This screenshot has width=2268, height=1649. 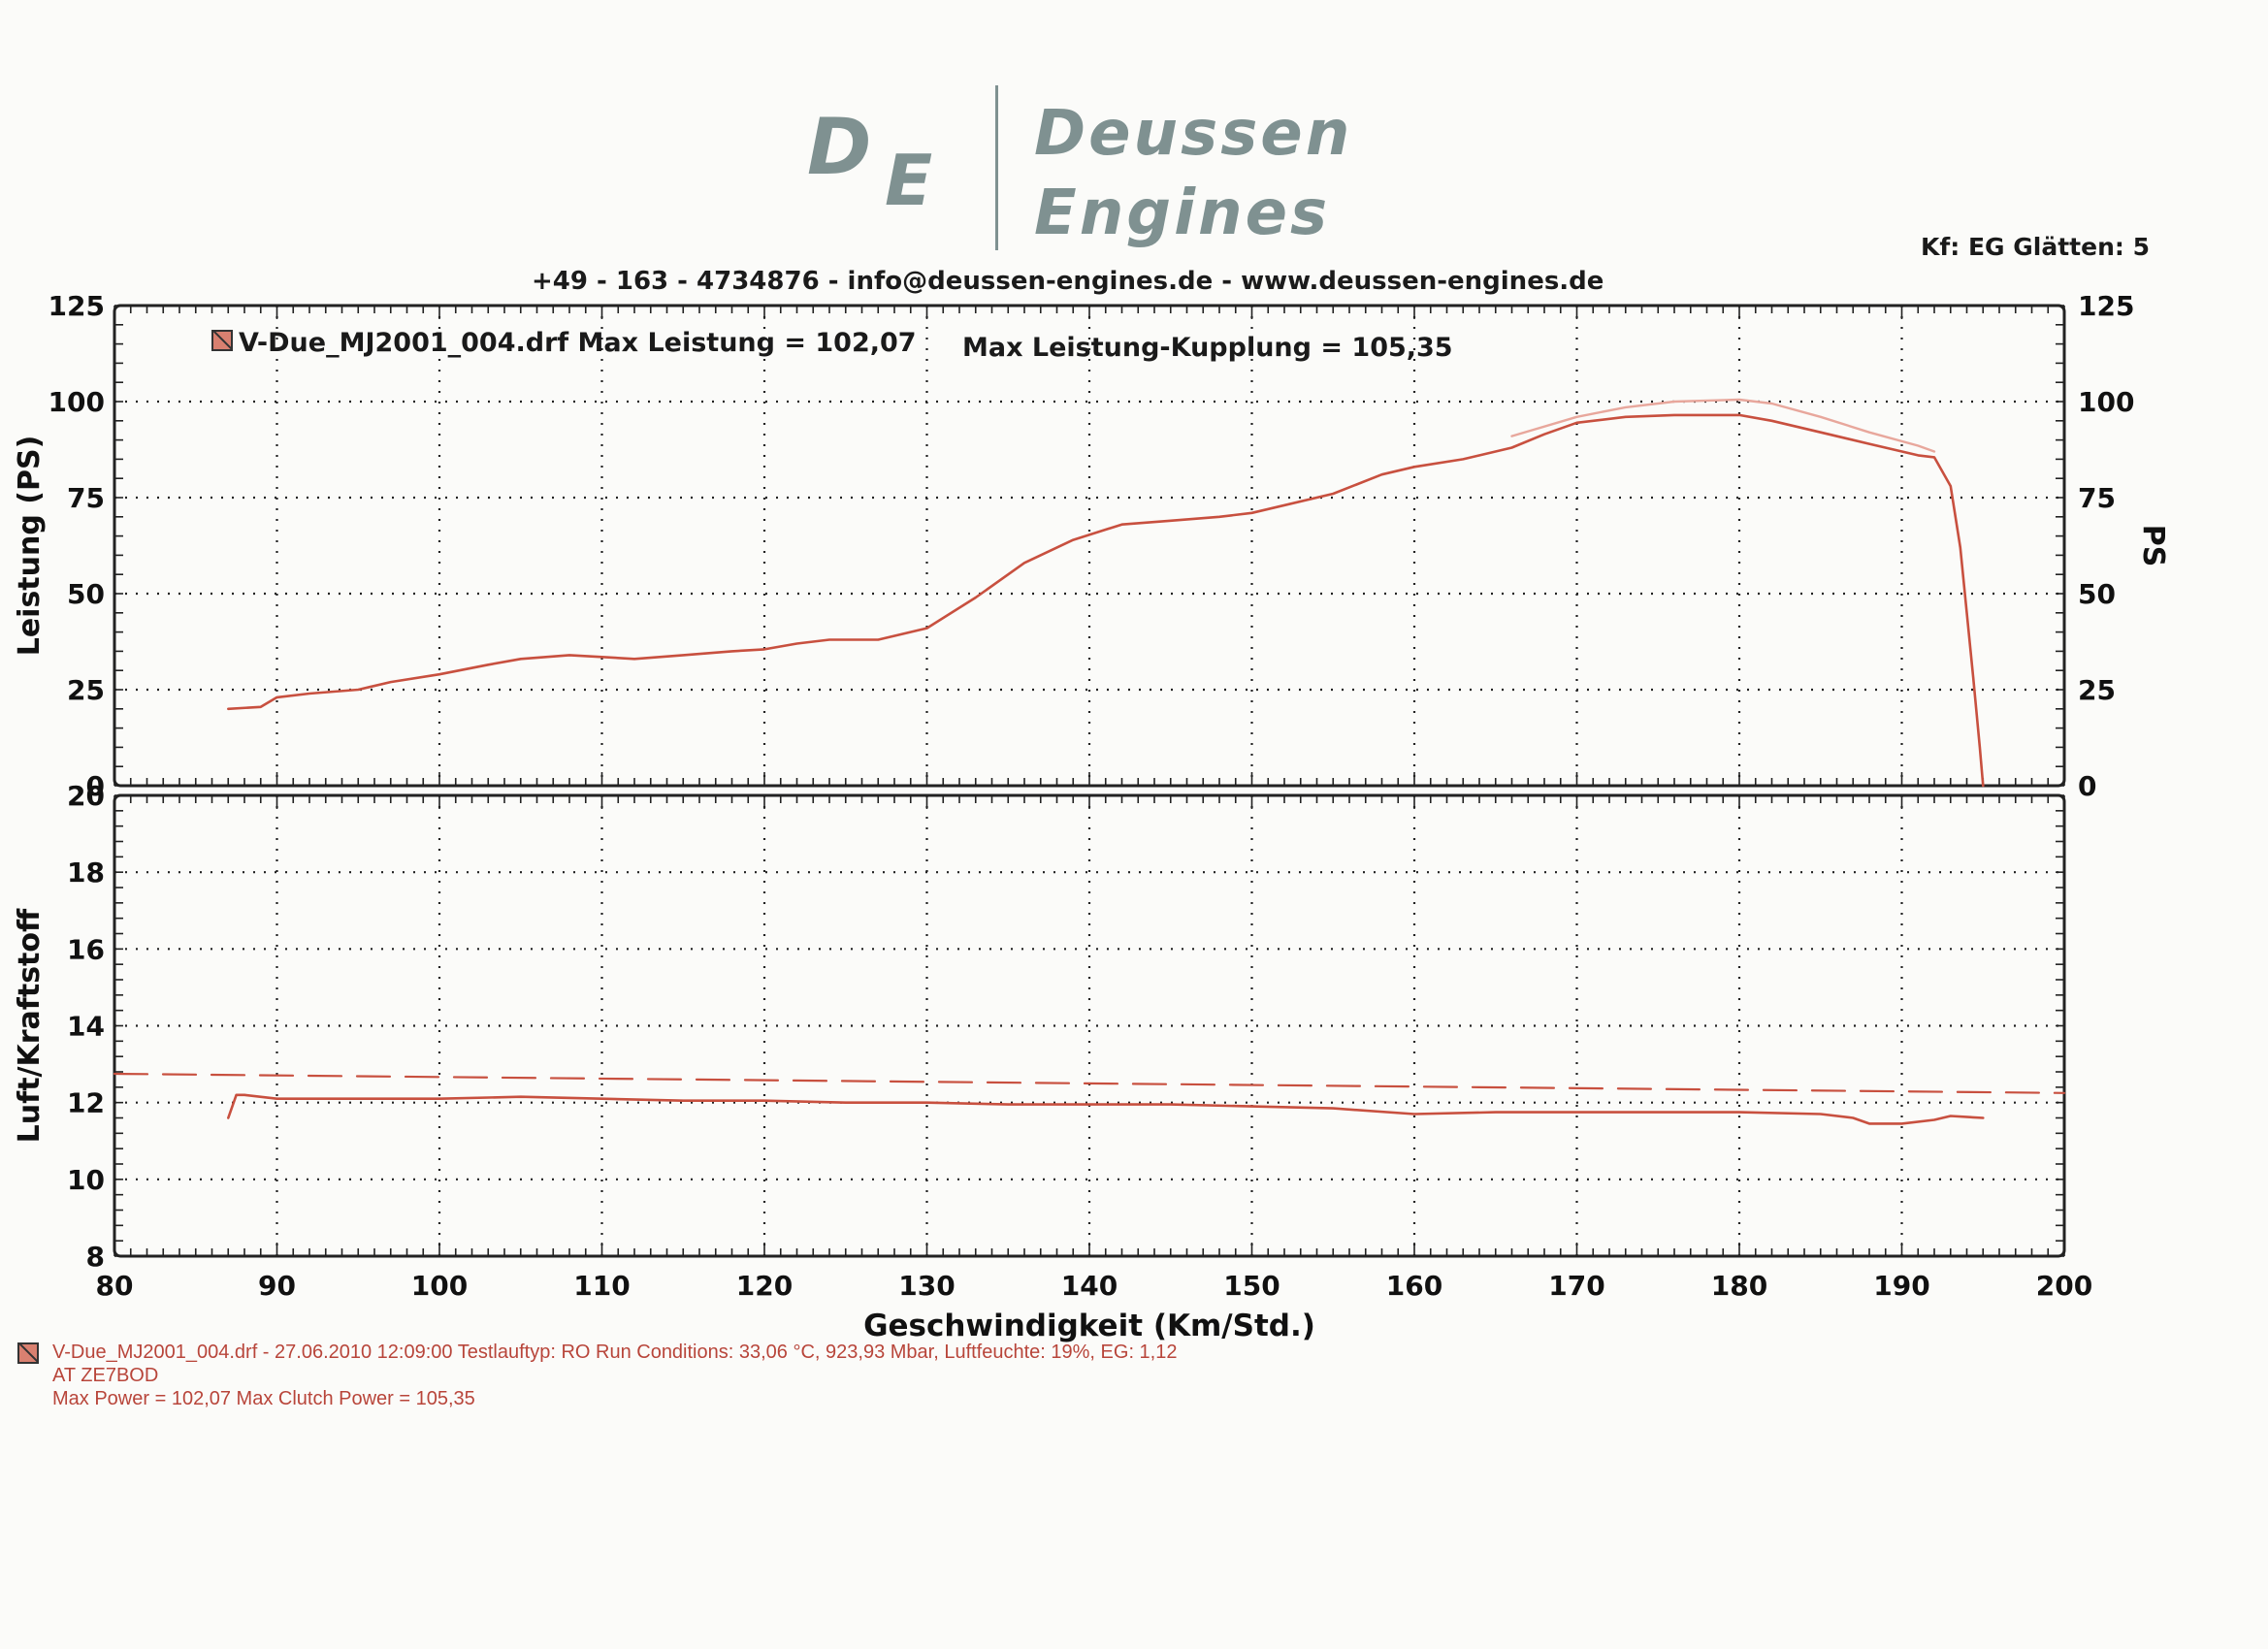 What do you see at coordinates (1576, 1286) in the screenshot?
I see `afr-xtick-label: 170` at bounding box center [1576, 1286].